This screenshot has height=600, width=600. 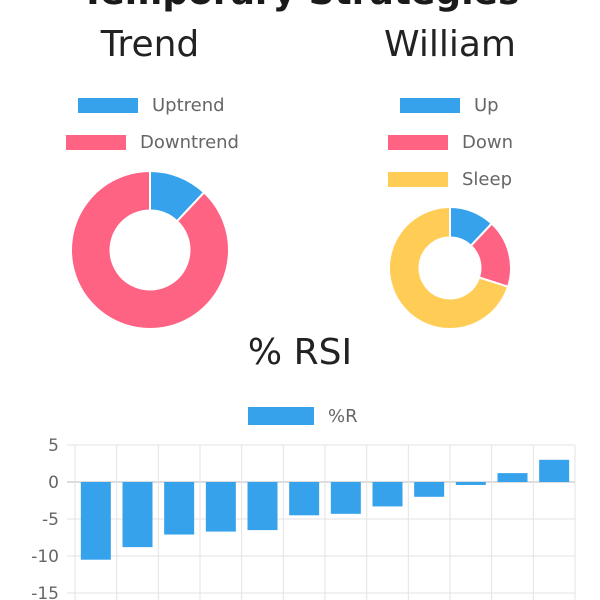 I want to click on rsi-y-tick-label: 0, so click(x=53, y=483).